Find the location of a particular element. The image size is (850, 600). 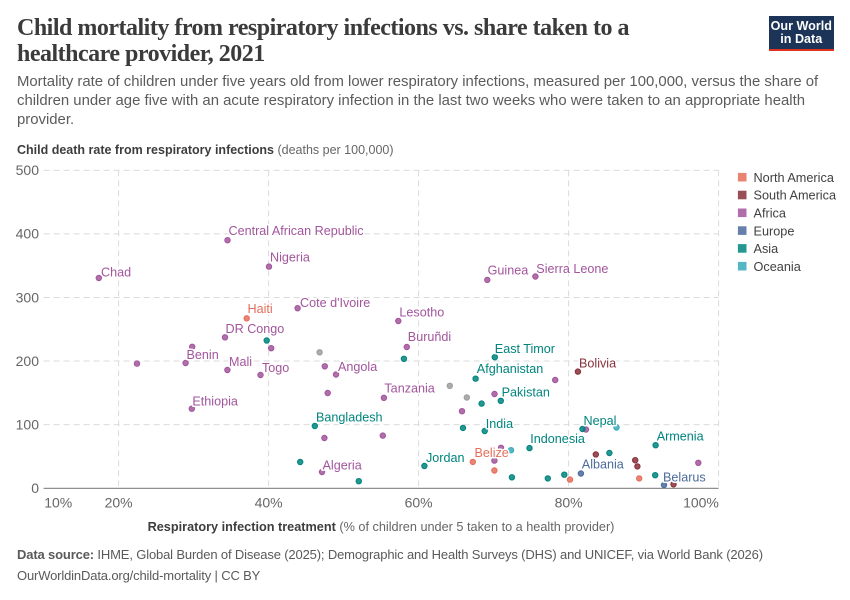

svg-text: Afghanistan is located at coordinates (510, 369).